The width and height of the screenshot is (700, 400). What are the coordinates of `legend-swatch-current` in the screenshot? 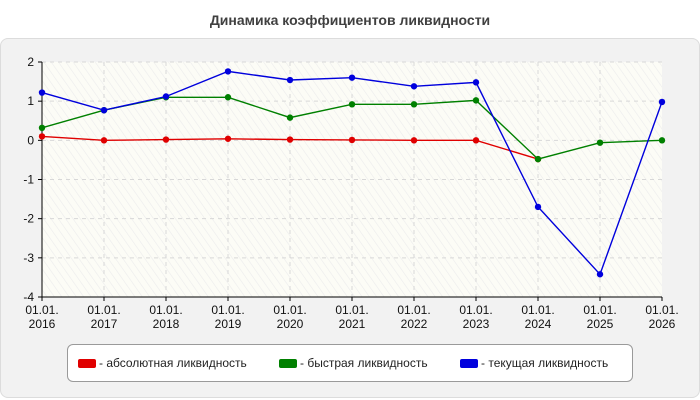 It's located at (469, 363).